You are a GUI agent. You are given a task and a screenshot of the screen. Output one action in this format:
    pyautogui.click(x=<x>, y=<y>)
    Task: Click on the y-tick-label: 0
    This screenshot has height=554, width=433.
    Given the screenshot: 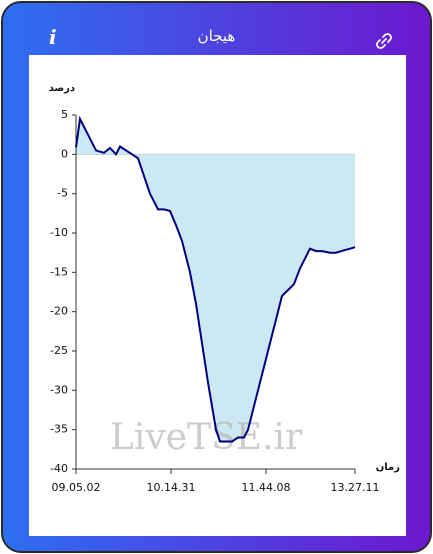 What is the action you would take?
    pyautogui.click(x=64, y=153)
    